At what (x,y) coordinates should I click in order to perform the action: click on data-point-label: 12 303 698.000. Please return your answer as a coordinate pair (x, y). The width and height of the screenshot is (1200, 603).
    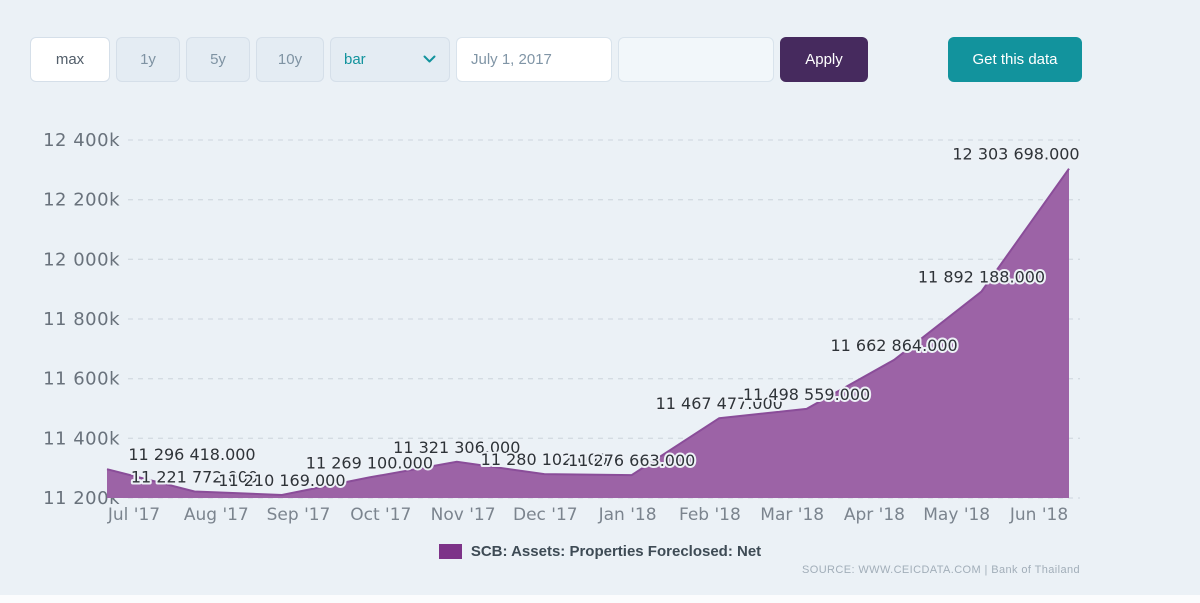
    Looking at the image, I should click on (1015, 154).